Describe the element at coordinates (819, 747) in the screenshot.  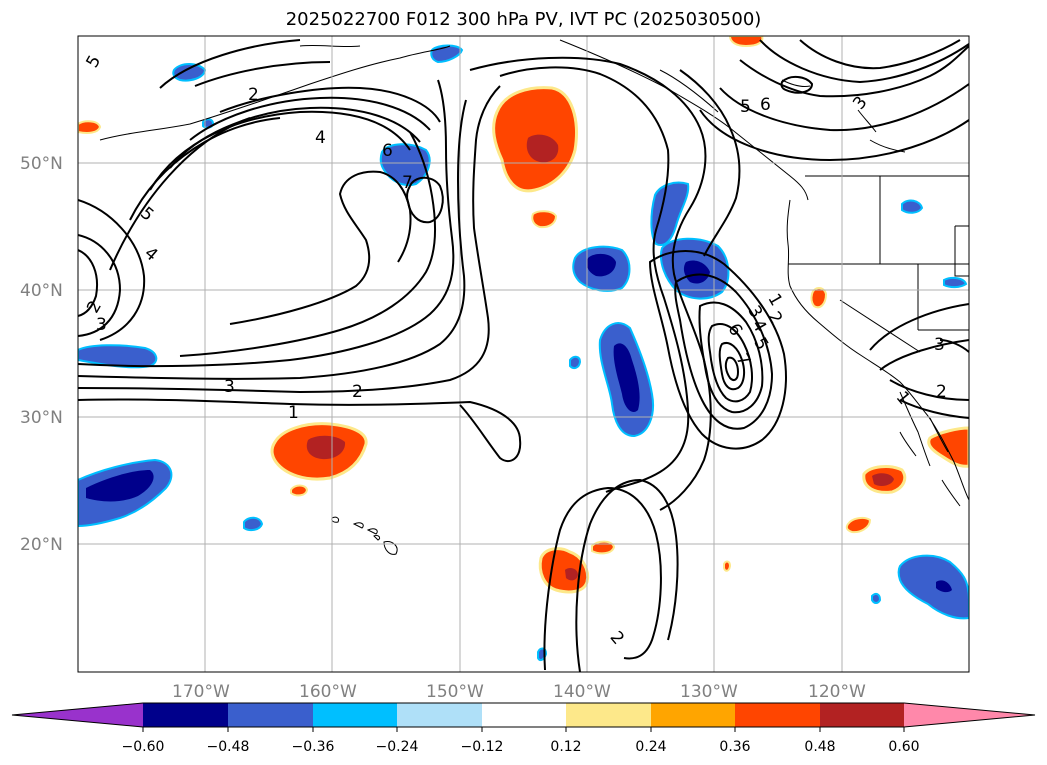
I see `colorbar-tick-label: 0.48` at that location.